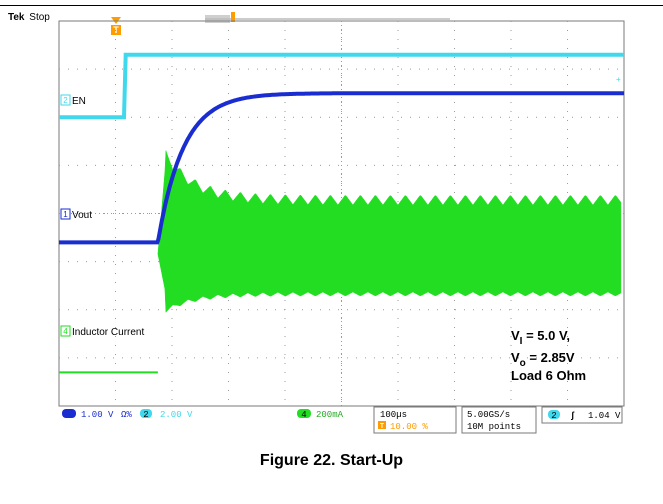 This screenshot has height=504, width=663. I want to click on channel-id-4: 4, so click(65, 331).